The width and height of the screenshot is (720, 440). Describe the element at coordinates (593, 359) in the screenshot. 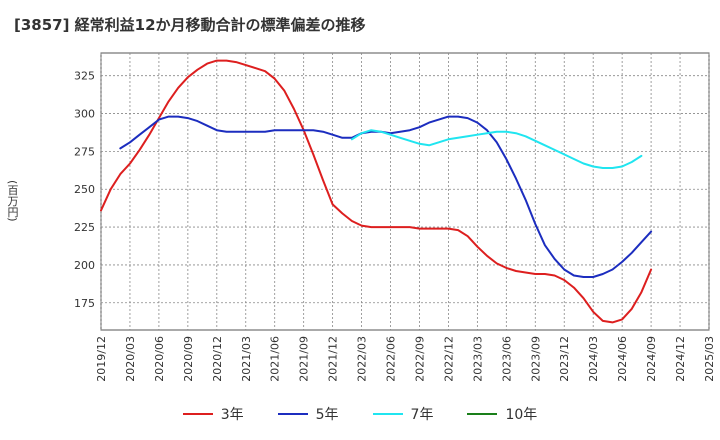

I see `x-tick-label: 2024/03` at that location.